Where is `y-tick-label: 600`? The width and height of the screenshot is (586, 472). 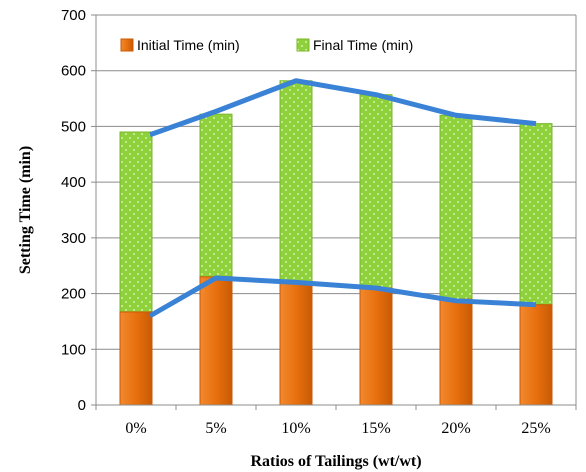 y-tick-label: 600 is located at coordinates (73, 71).